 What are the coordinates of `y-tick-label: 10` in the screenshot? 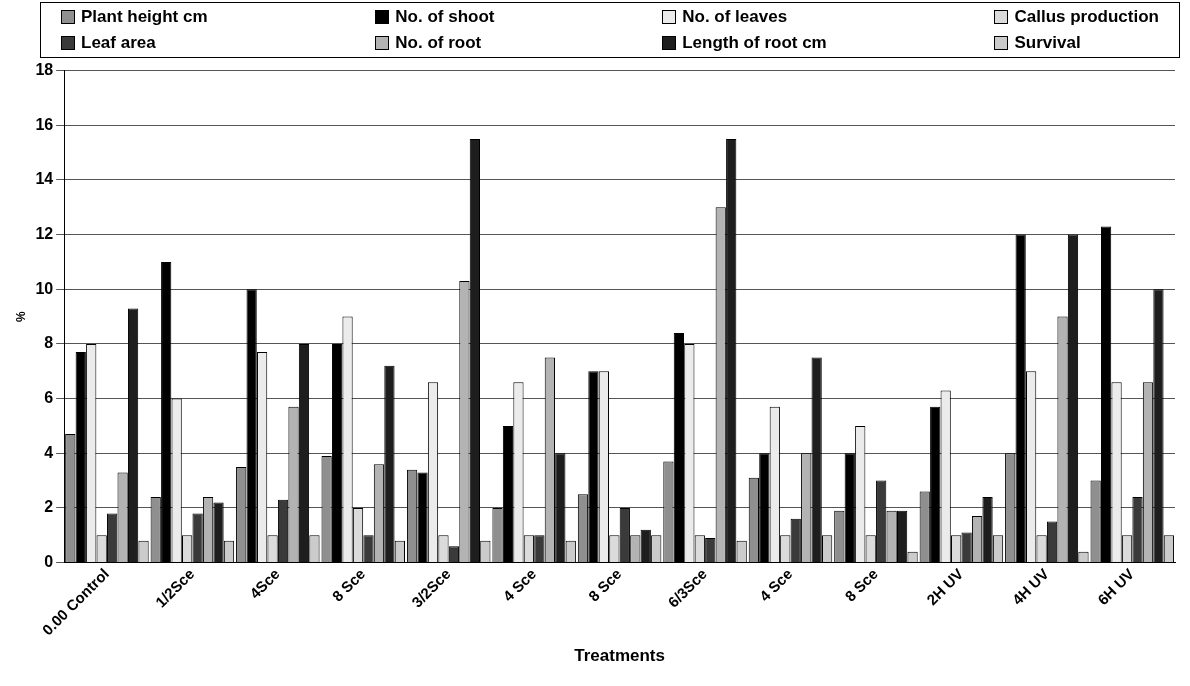 It's located at (44, 288).